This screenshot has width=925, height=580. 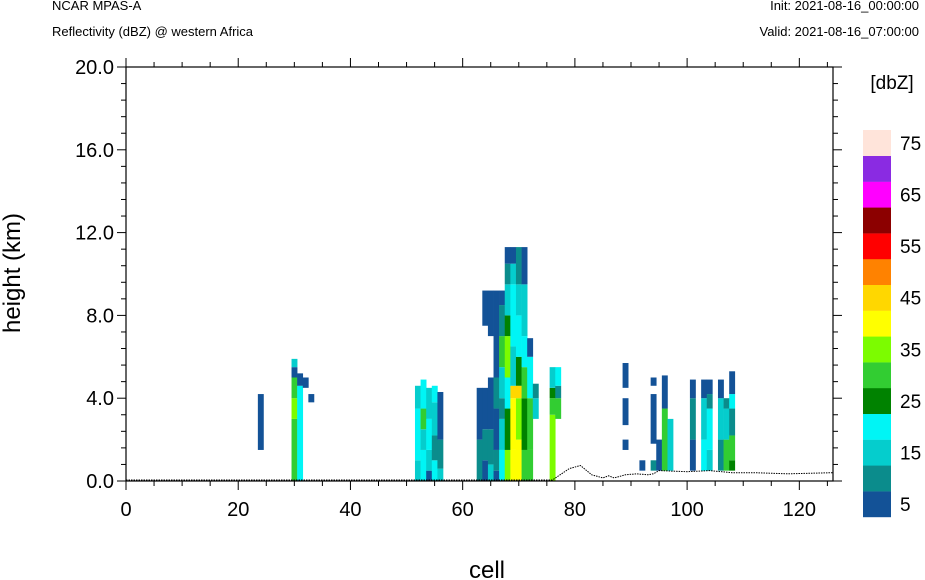 What do you see at coordinates (910, 350) in the screenshot?
I see `colorbar-label: 35` at bounding box center [910, 350].